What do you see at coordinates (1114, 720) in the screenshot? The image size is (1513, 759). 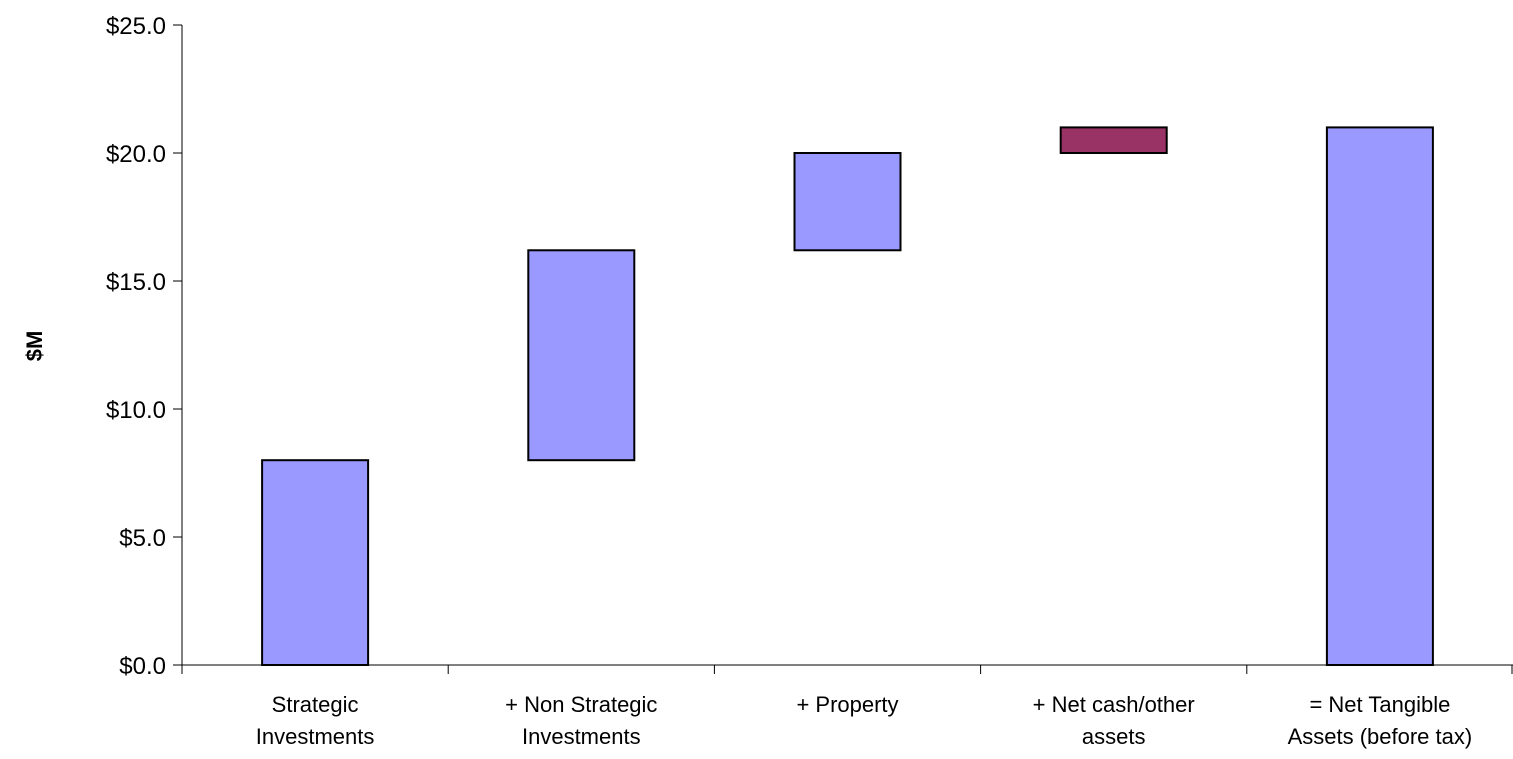 I see `x-category-label: + Net cash/other assets` at bounding box center [1114, 720].